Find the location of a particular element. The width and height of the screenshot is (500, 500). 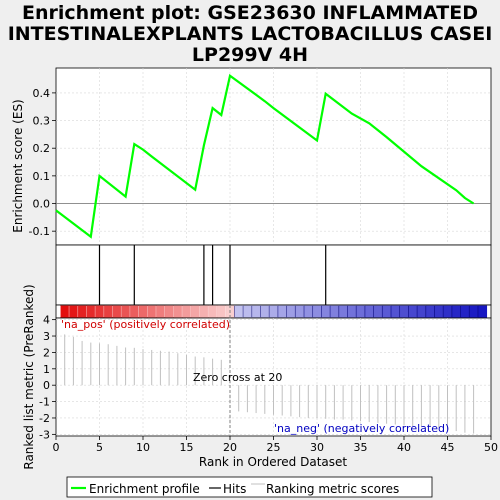

x-tick-label: 30 is located at coordinates (317, 447).